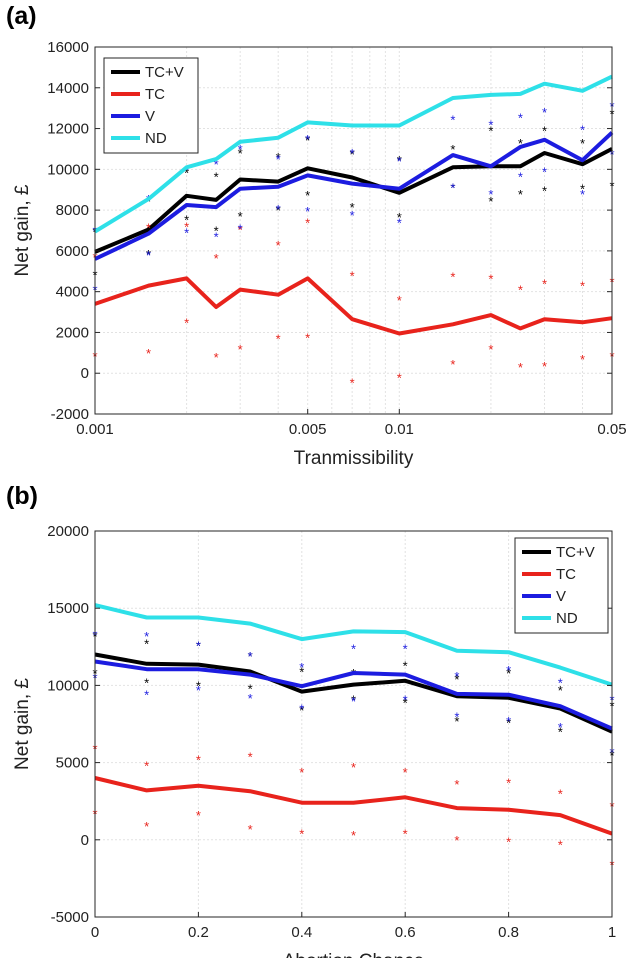 Image resolution: width=633 pixels, height=958 pixels. Describe the element at coordinates (611, 429) in the screenshot. I see `x-tick-label: 0.05` at that location.